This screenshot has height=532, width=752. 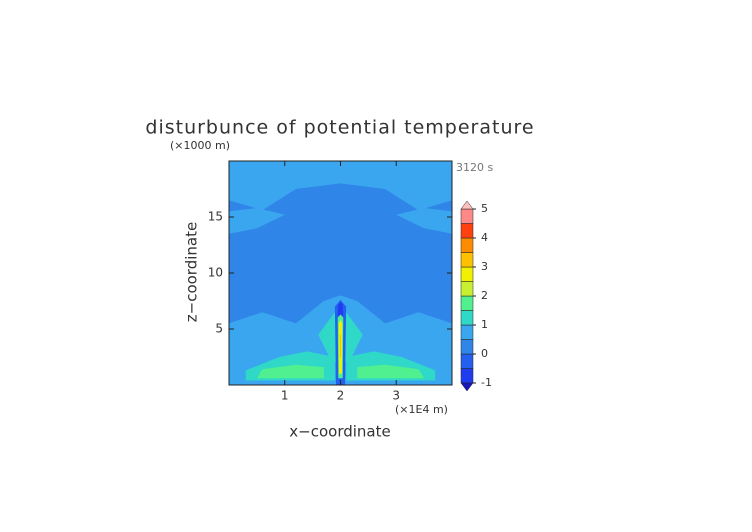 I want to click on colorbar-tick-label: 2, so click(x=484, y=295).